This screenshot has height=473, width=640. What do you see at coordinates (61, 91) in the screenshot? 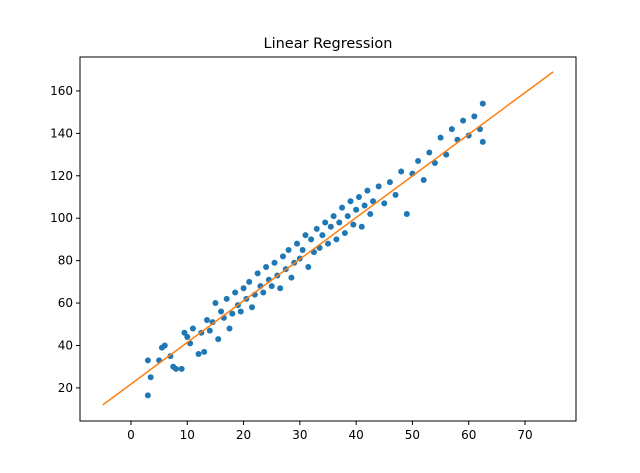
I see `y-tick-label: 160` at bounding box center [61, 91].